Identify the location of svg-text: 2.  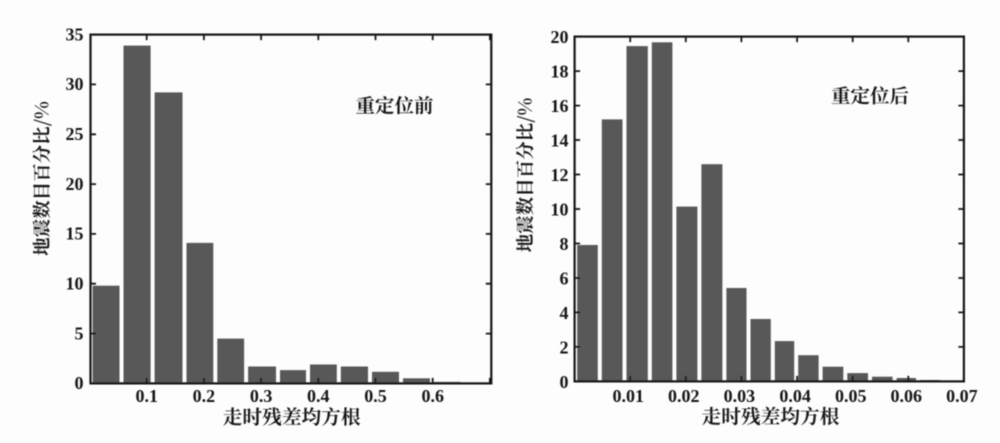
(564, 347).